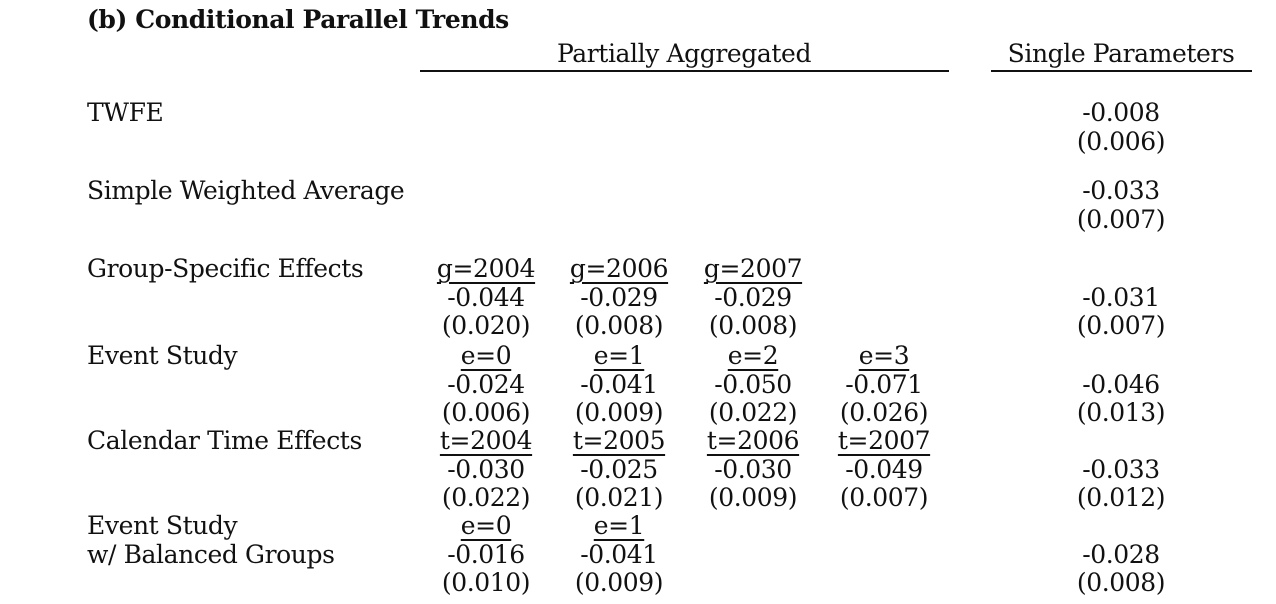  I want to click on std-error-cell: (0.010), so click(486, 582).